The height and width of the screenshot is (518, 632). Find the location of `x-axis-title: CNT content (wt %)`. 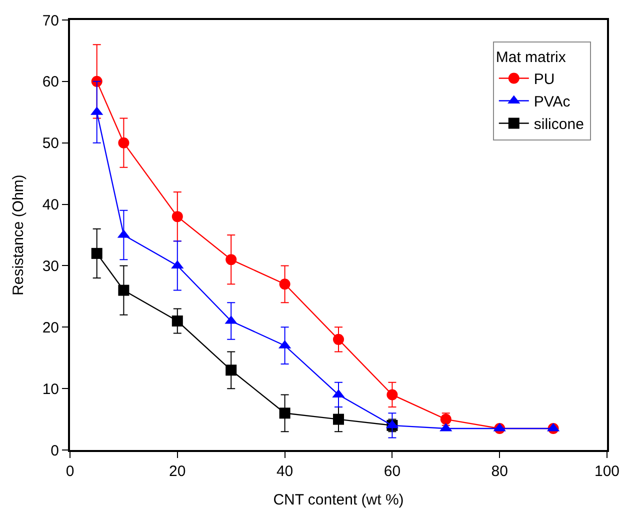

x-axis-title: CNT content (wt %) is located at coordinates (338, 500).